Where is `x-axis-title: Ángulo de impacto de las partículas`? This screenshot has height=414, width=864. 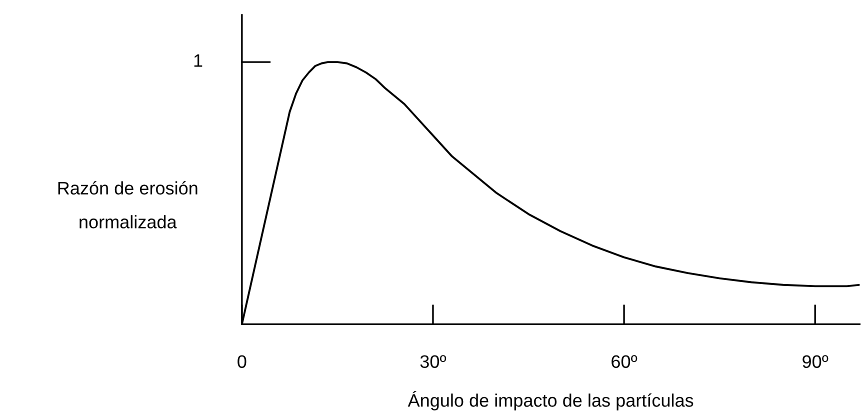
x-axis-title: Ángulo de impacto de las partículas is located at coordinates (551, 400).